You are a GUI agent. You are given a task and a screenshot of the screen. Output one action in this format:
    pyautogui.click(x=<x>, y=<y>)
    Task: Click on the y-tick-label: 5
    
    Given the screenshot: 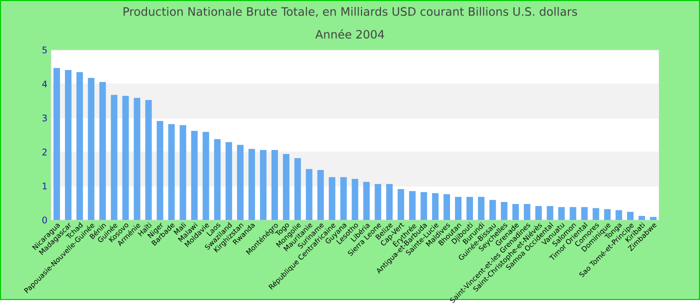 What is the action you would take?
    pyautogui.click(x=44, y=50)
    